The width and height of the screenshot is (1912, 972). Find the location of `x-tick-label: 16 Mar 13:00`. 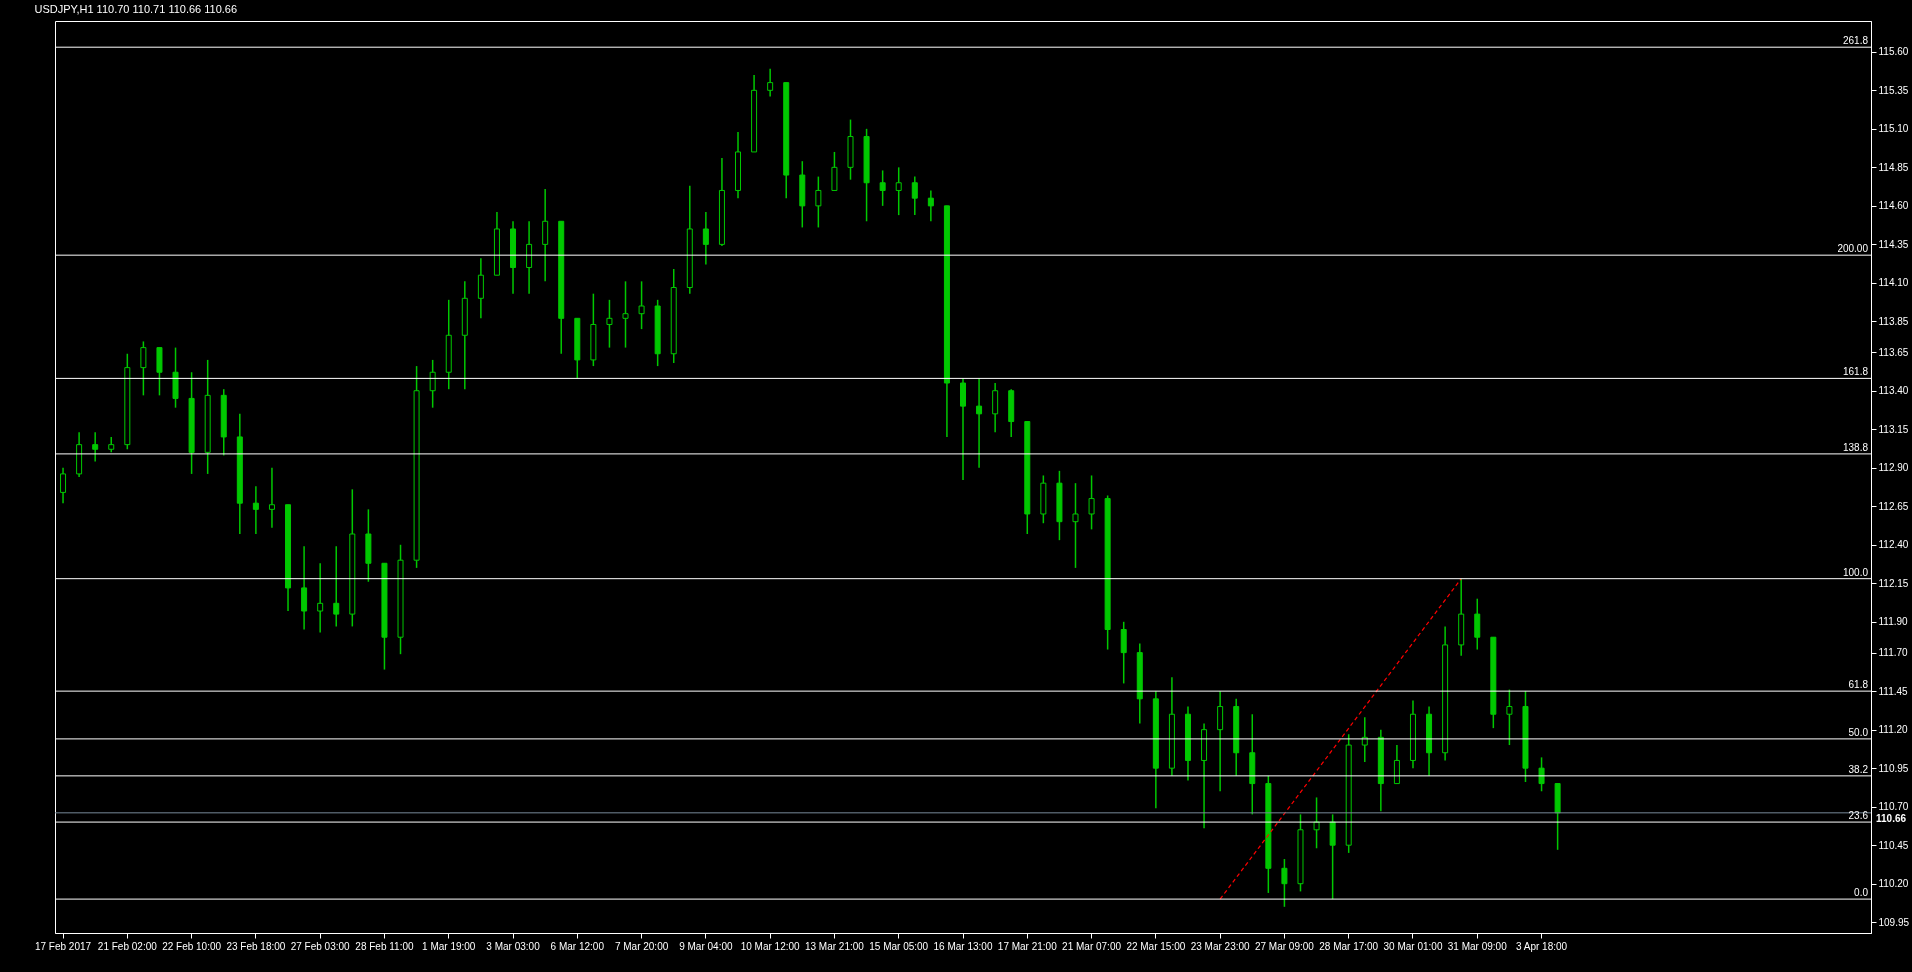

x-tick-label: 16 Mar 13:00 is located at coordinates (963, 946).